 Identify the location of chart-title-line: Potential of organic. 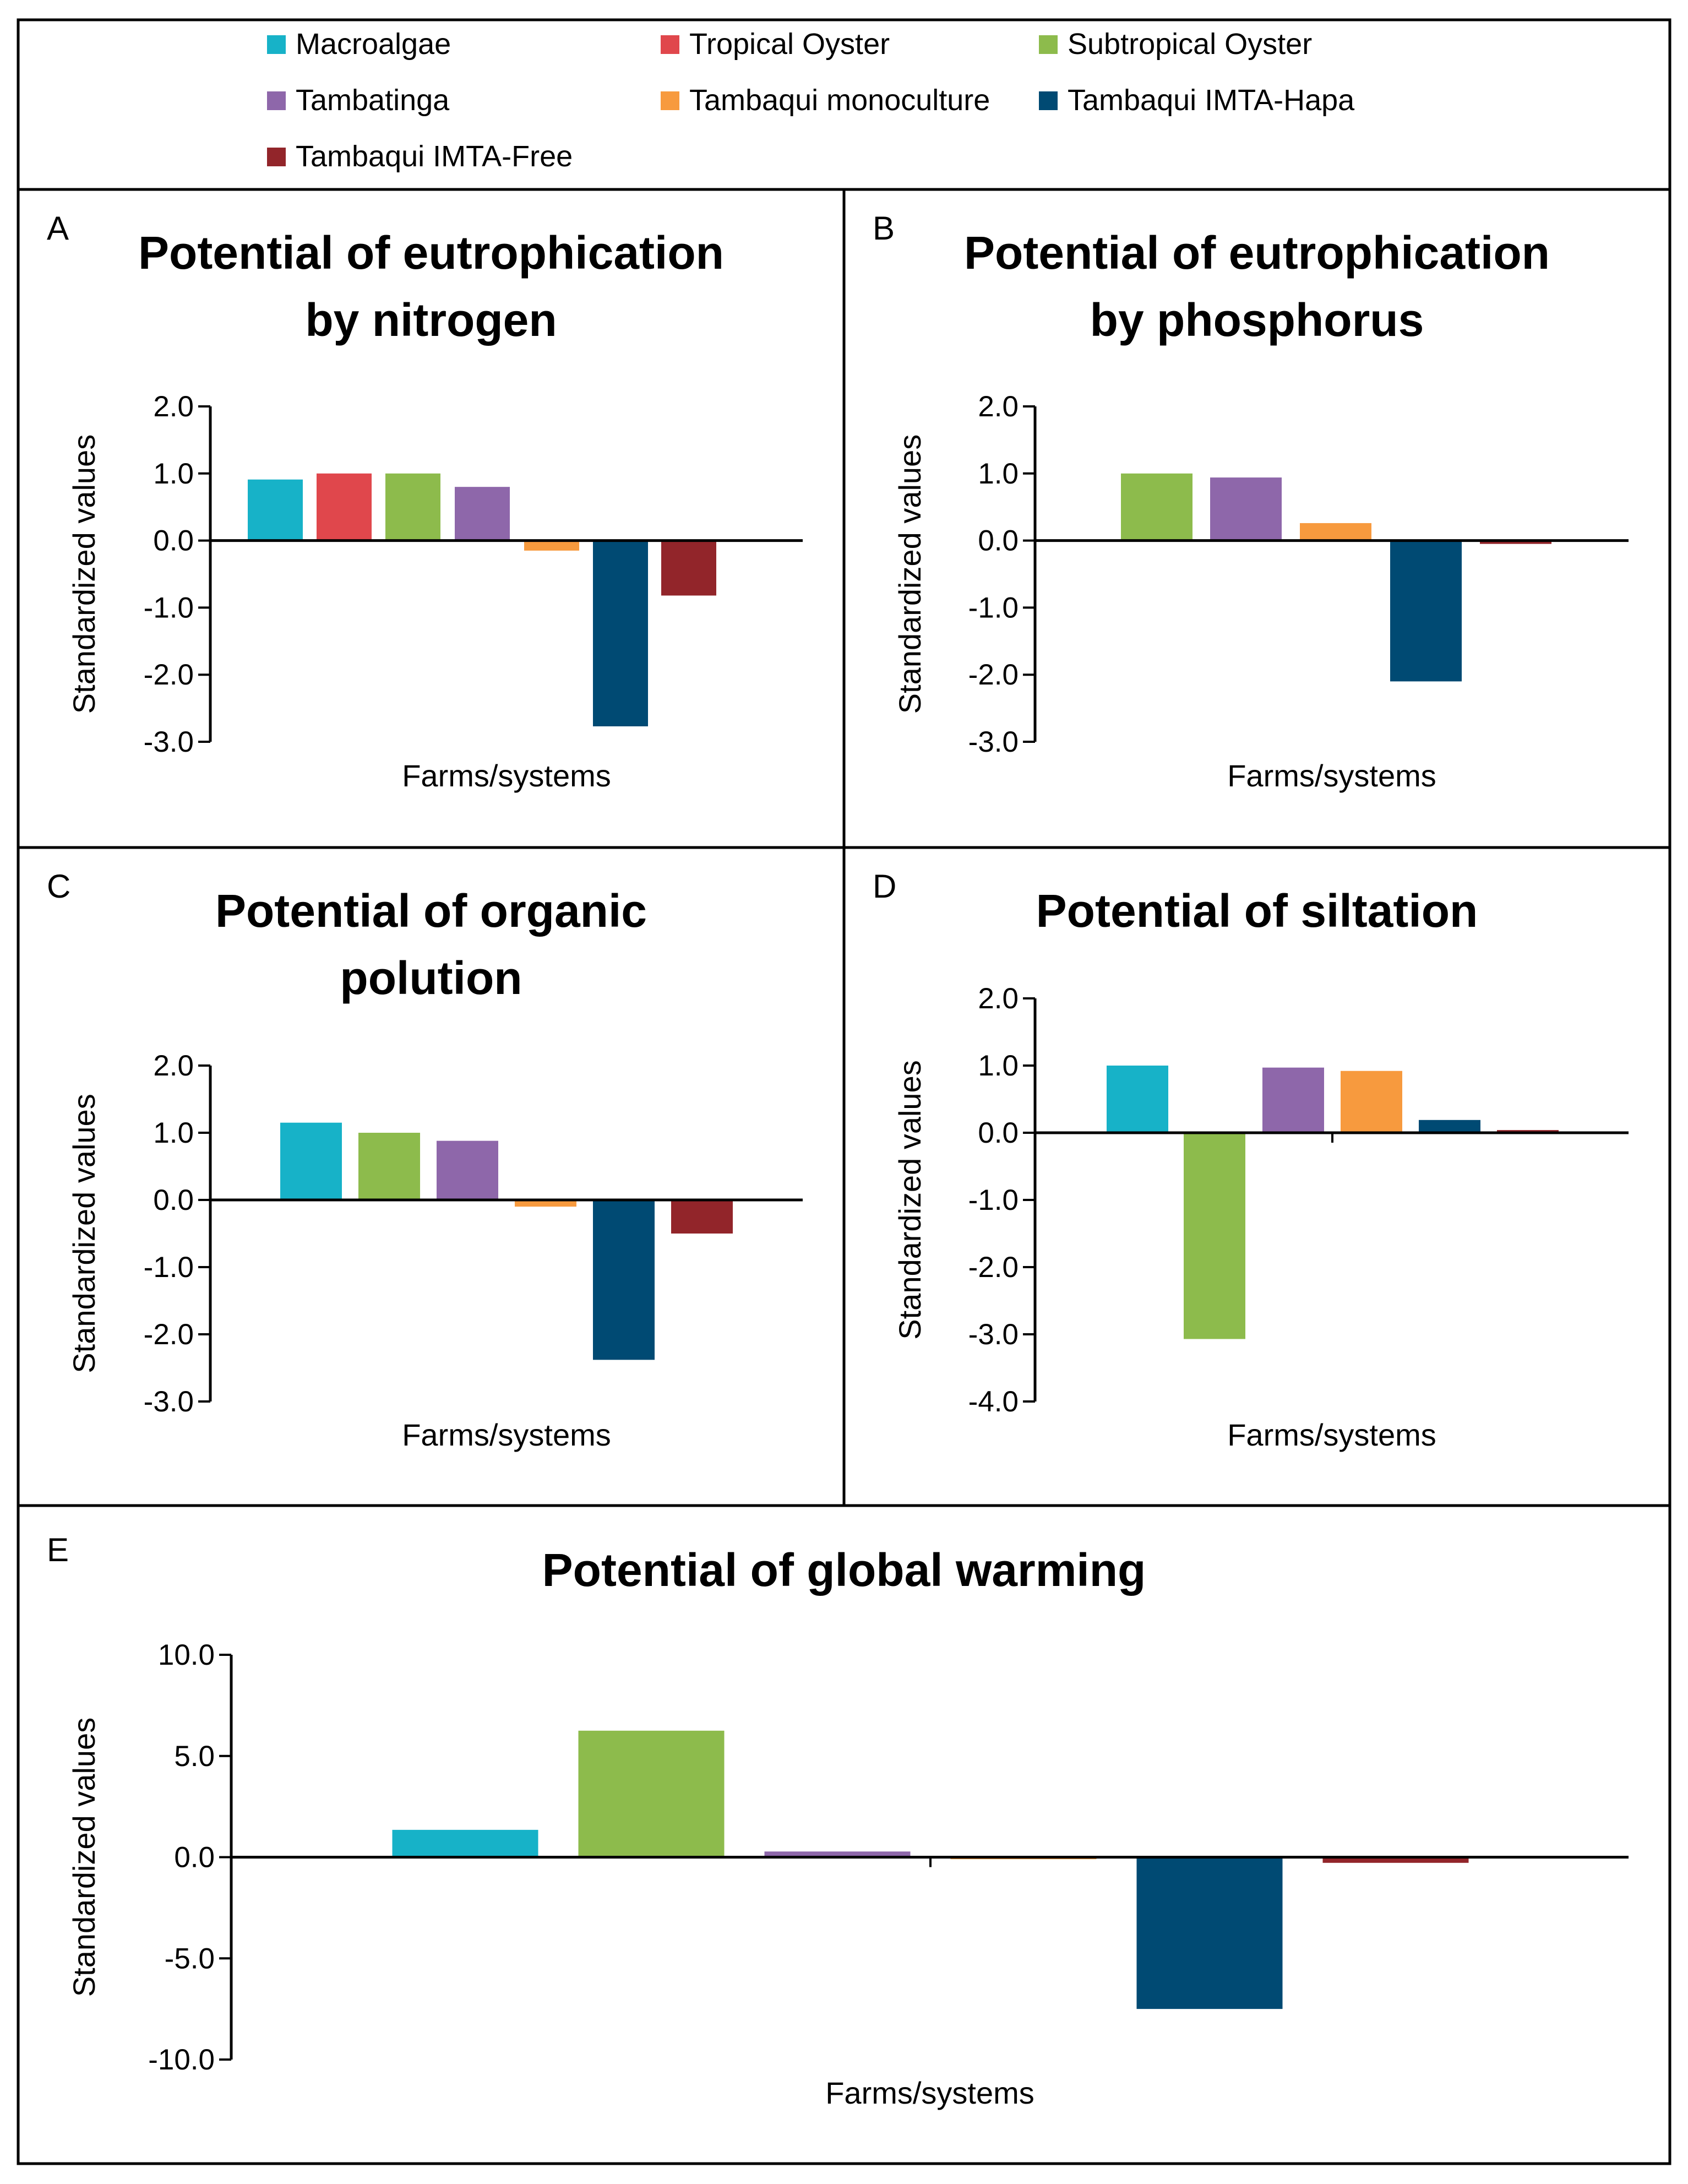
(431, 911).